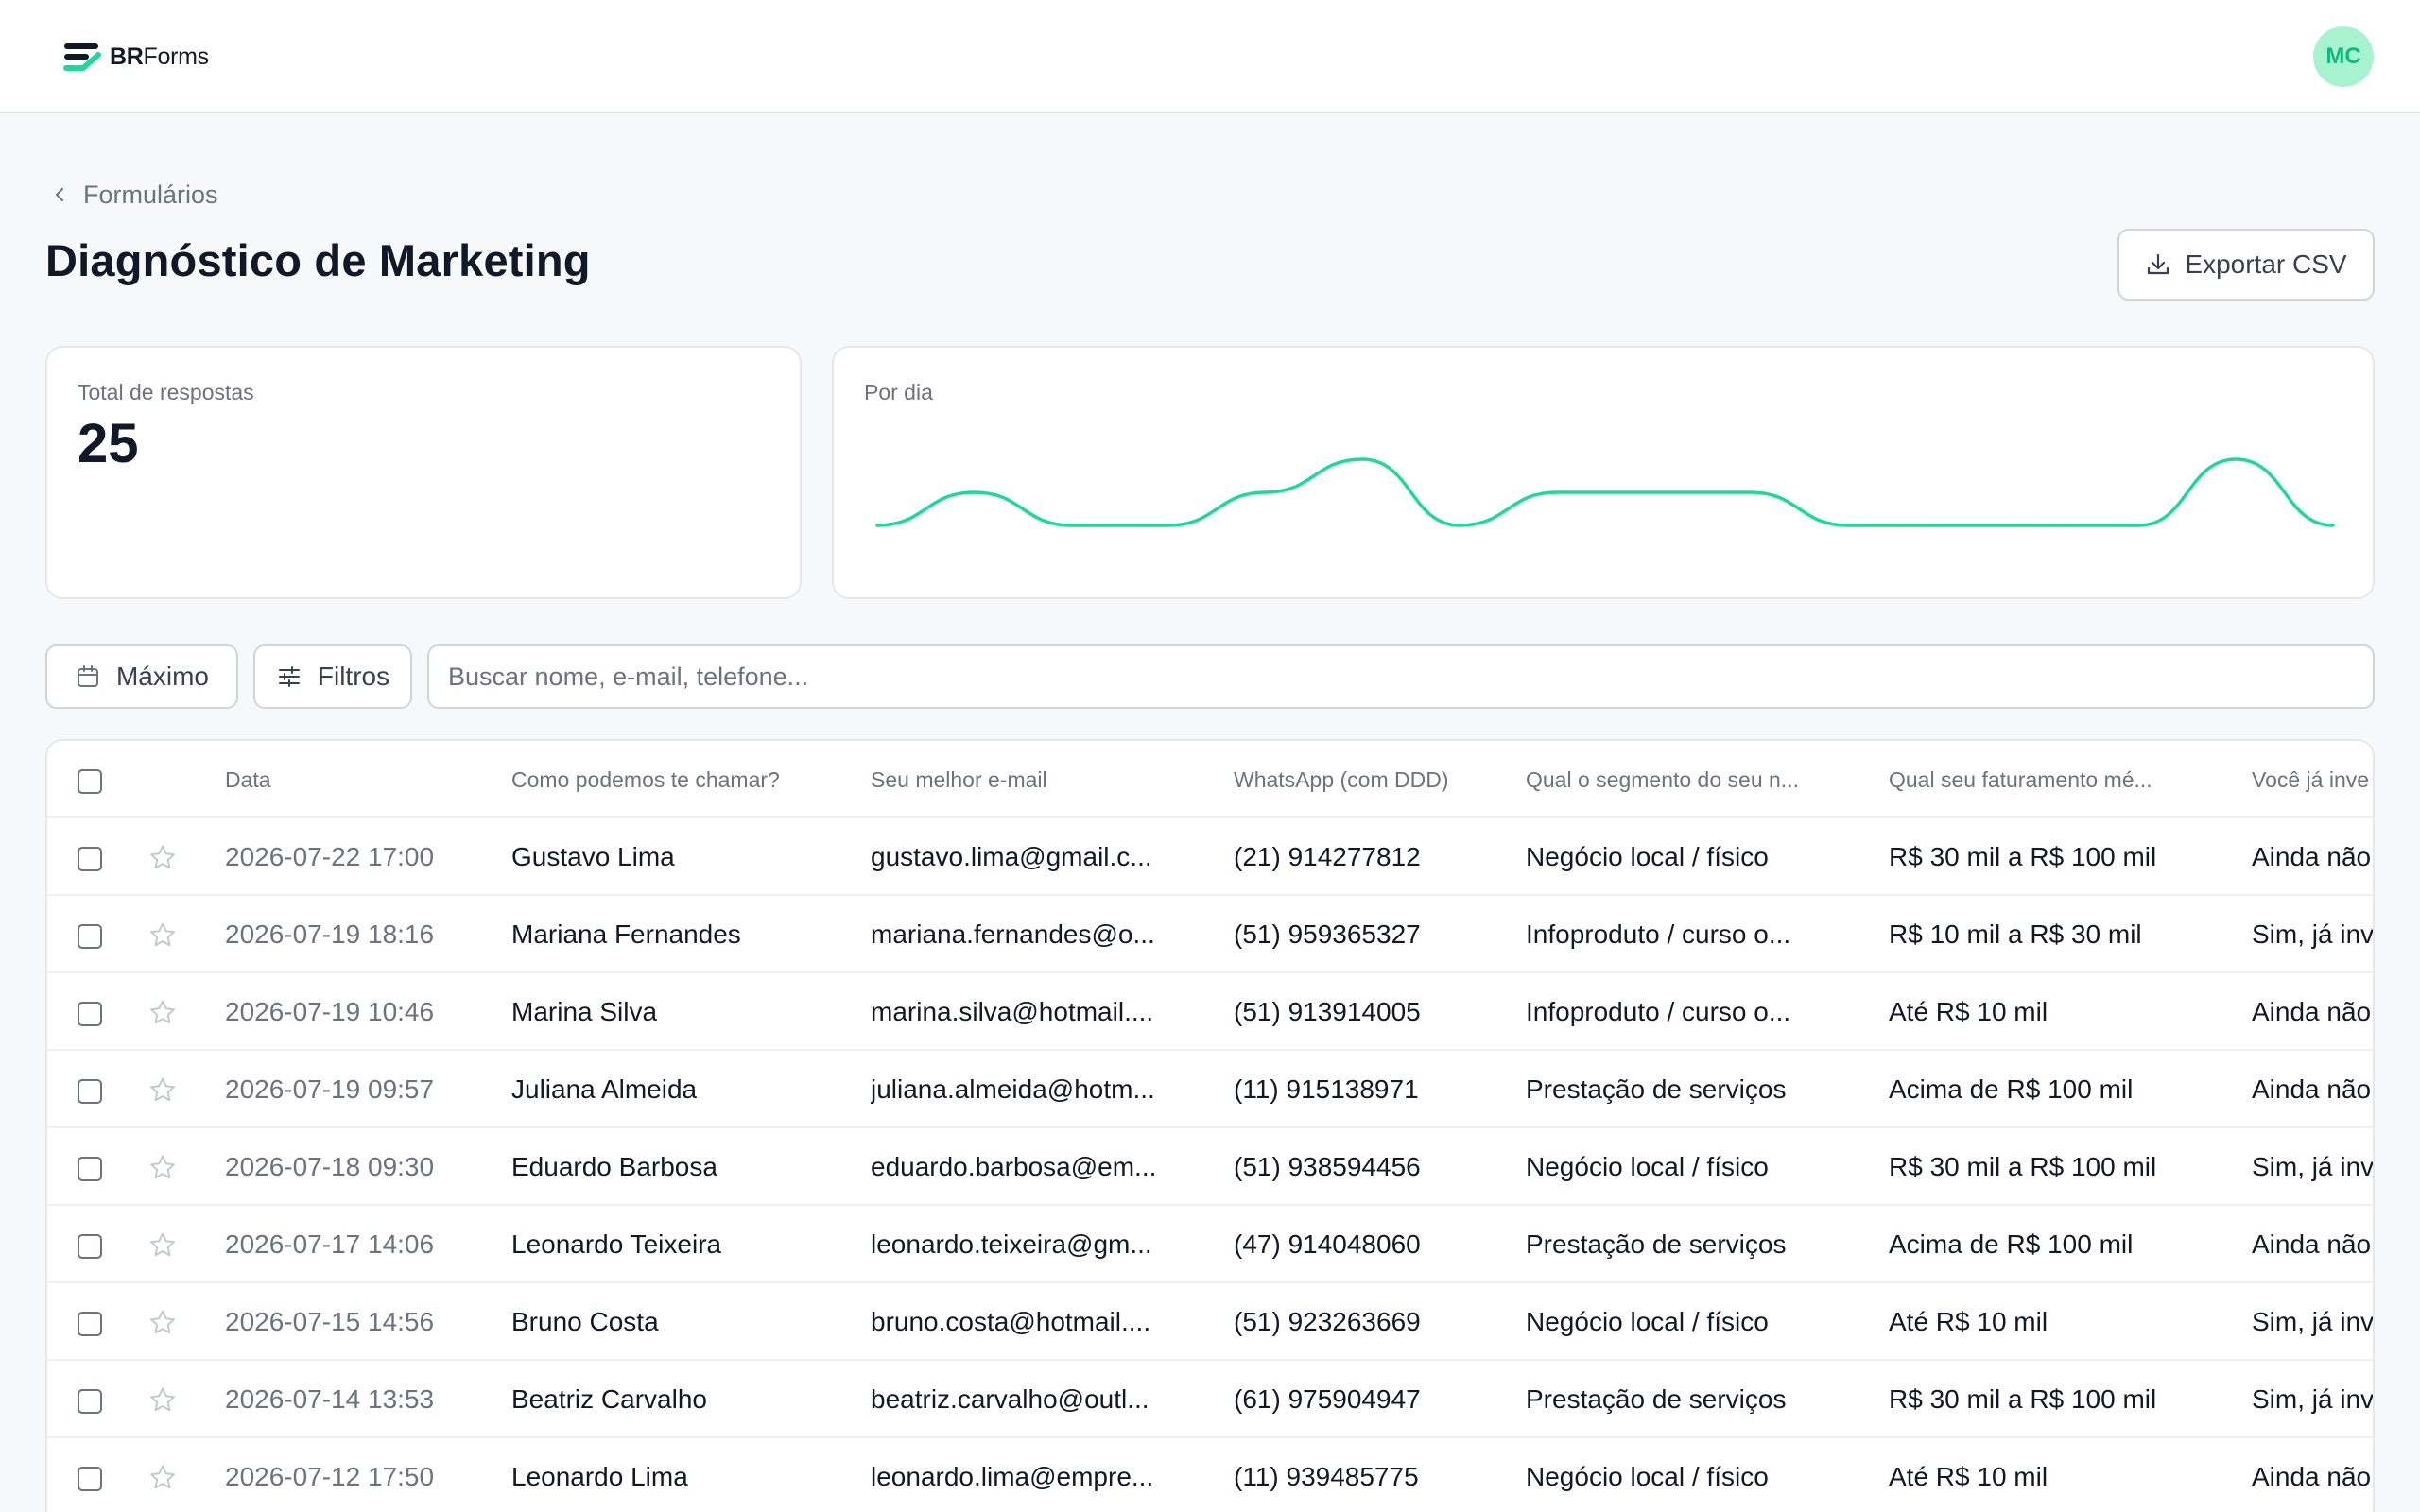 The height and width of the screenshot is (1512, 2420). I want to click on top-bar: BRForms MC, so click(1210, 56).